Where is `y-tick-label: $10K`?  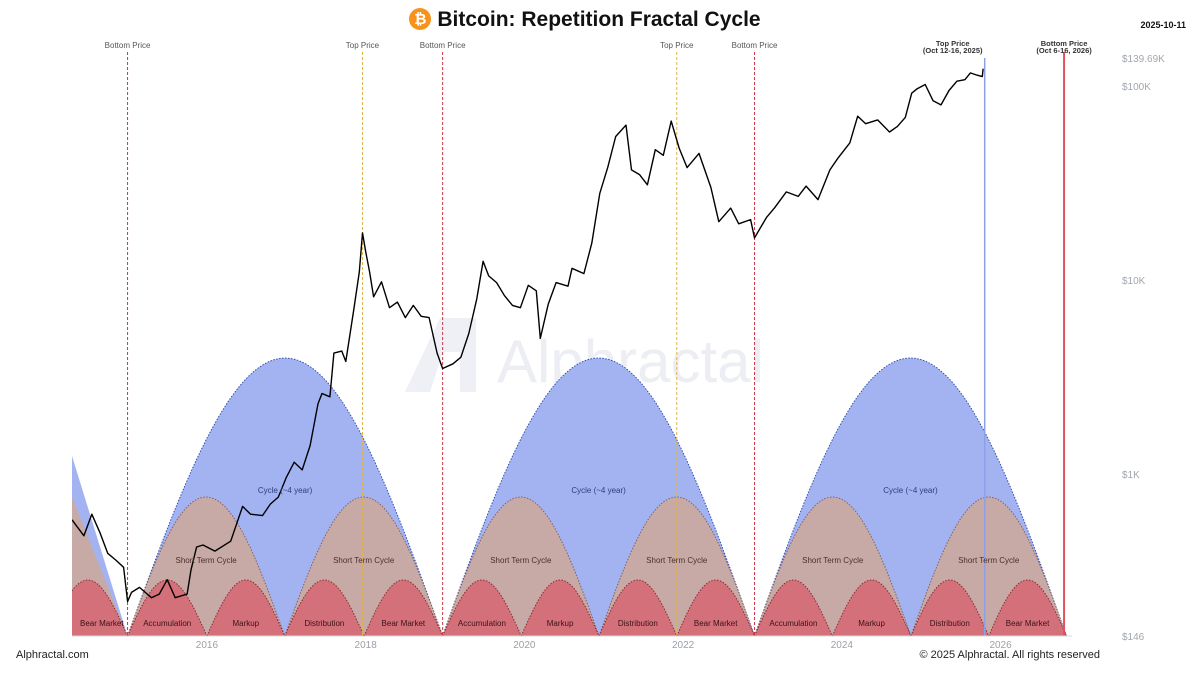 y-tick-label: $10K is located at coordinates (1134, 281).